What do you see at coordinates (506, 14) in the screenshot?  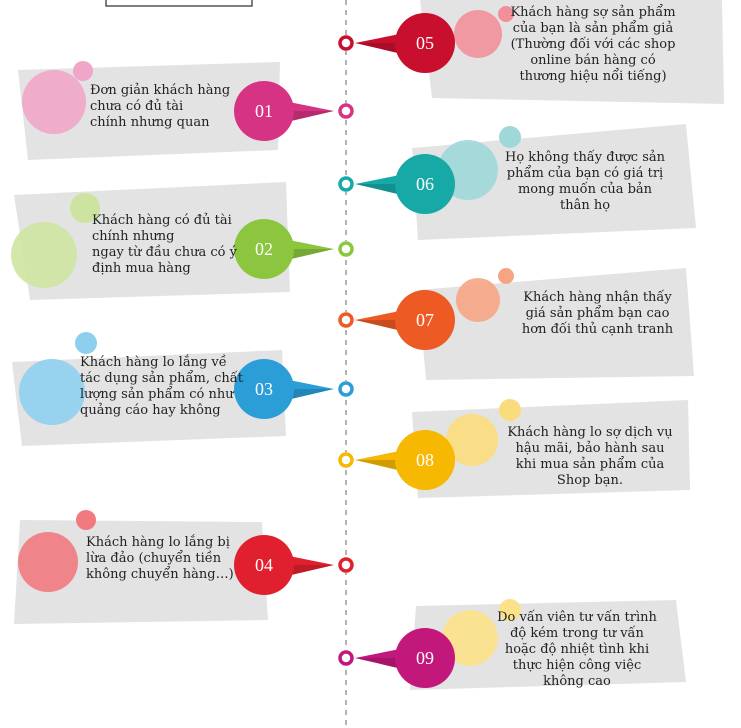 I see `item-05-bubble-small` at bounding box center [506, 14].